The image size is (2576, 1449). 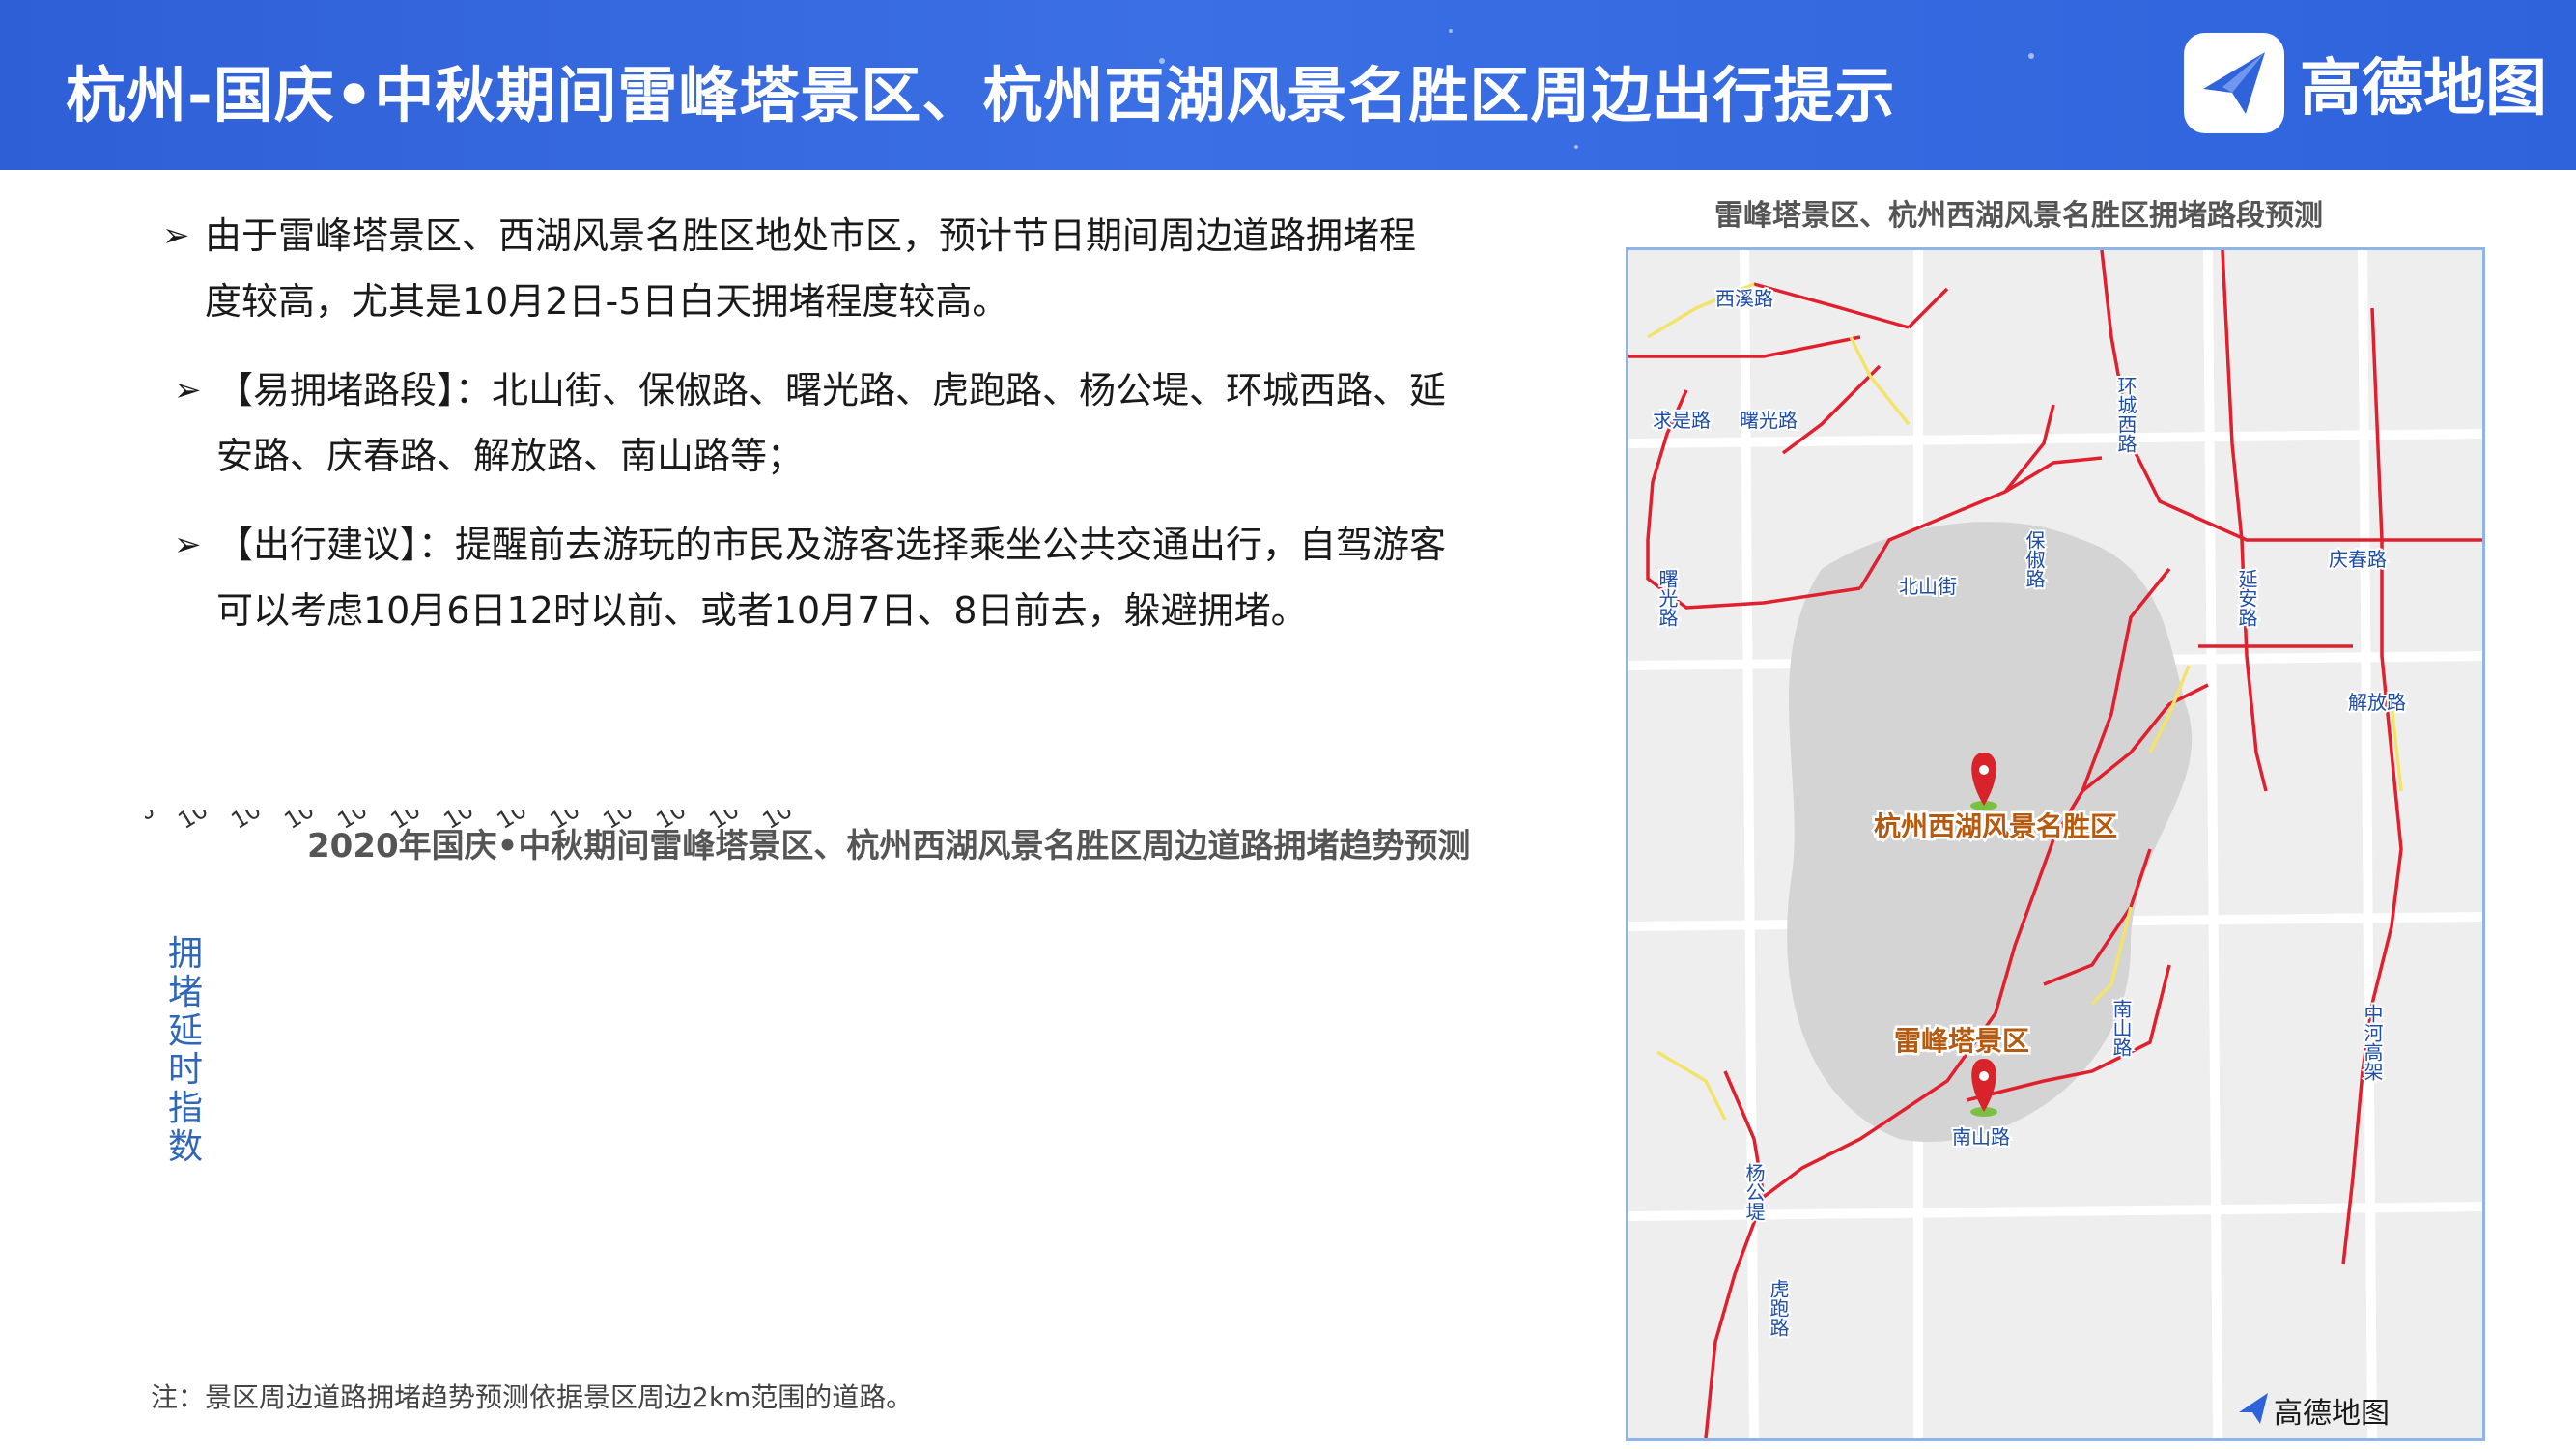 What do you see at coordinates (2034, 559) in the screenshot?
I see `map-road-label: 保俶路` at bounding box center [2034, 559].